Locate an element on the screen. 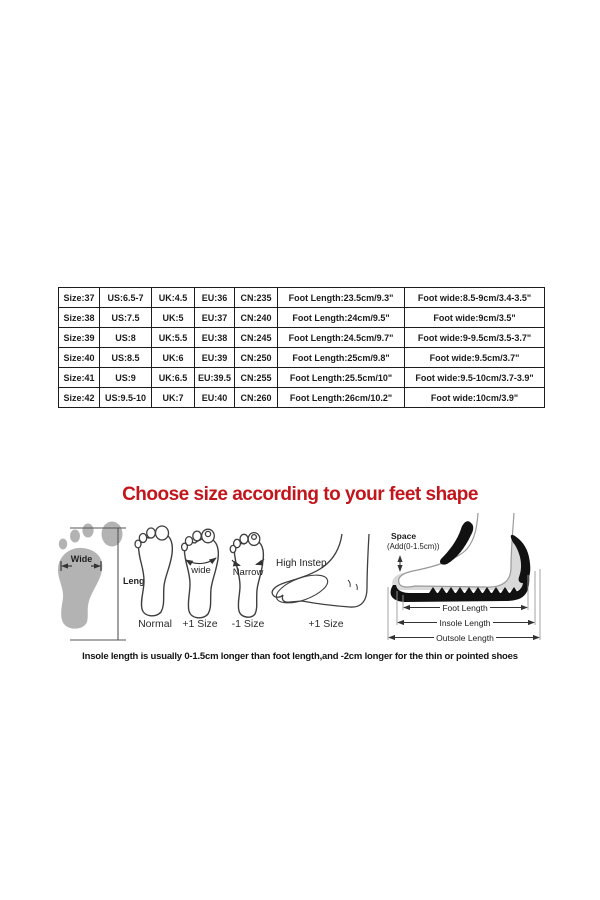  cell-uk: UK:5.5 is located at coordinates (173, 337).